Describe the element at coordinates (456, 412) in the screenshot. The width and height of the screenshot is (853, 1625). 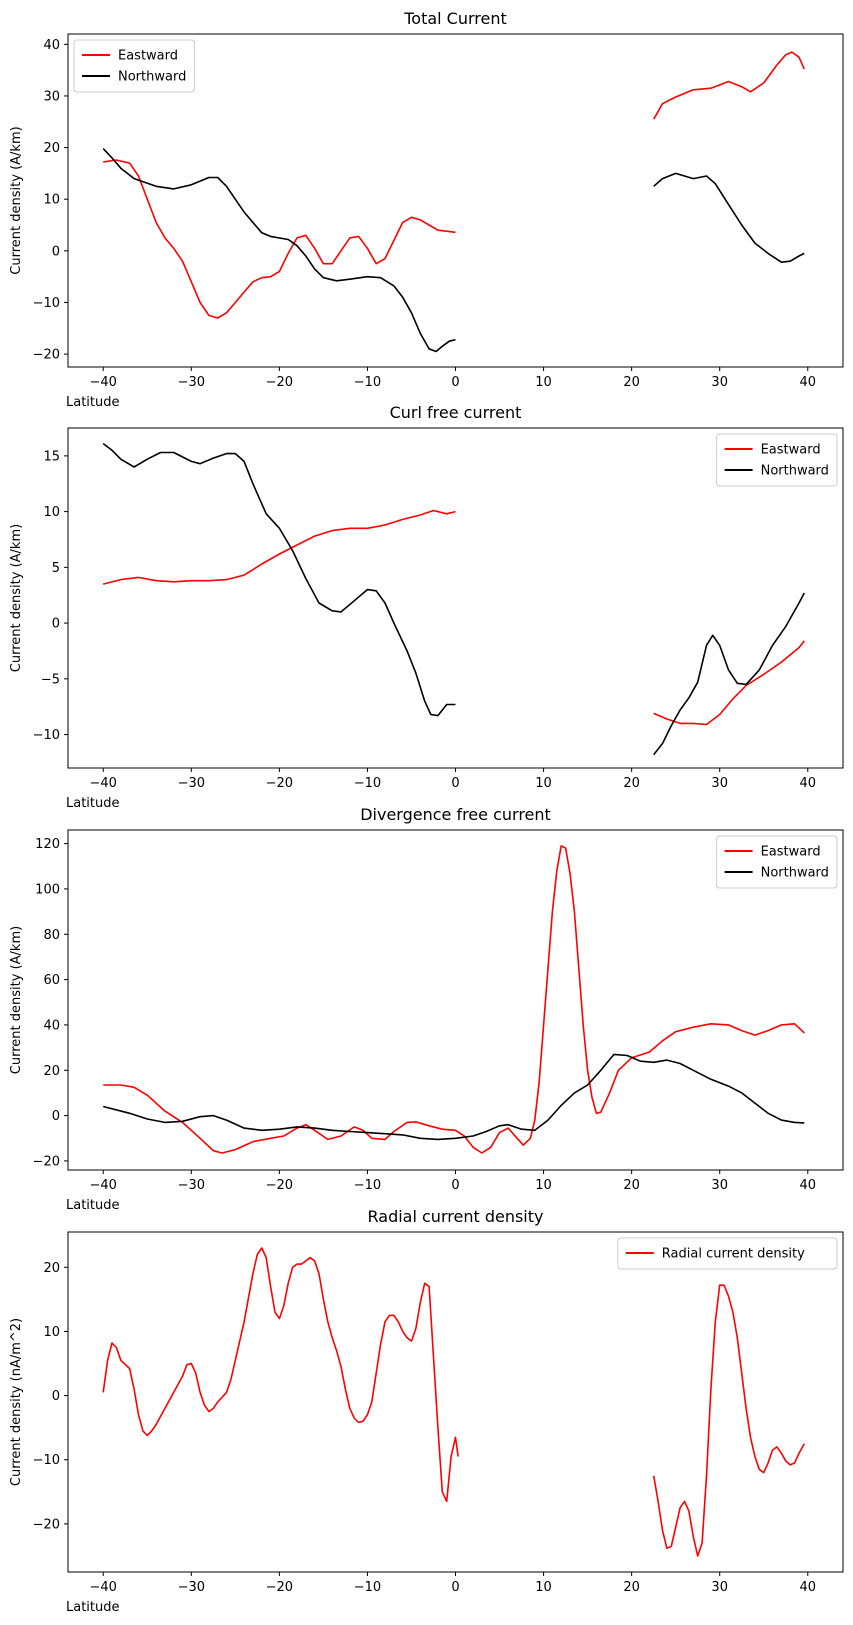
I see `chart-title: Curl free current` at that location.